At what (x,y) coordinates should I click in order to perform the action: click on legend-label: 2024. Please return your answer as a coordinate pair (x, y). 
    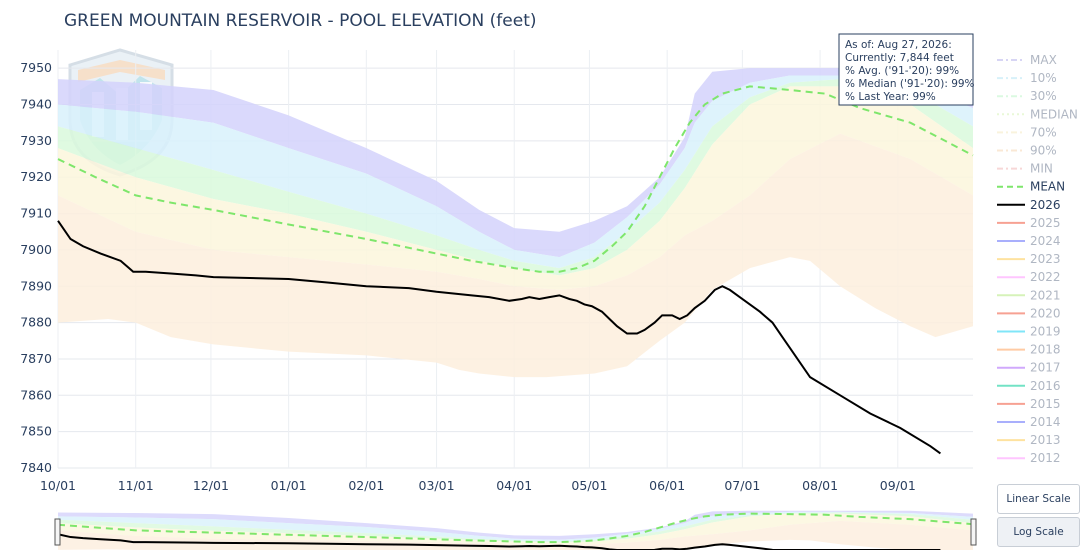
    Looking at the image, I should click on (1045, 241).